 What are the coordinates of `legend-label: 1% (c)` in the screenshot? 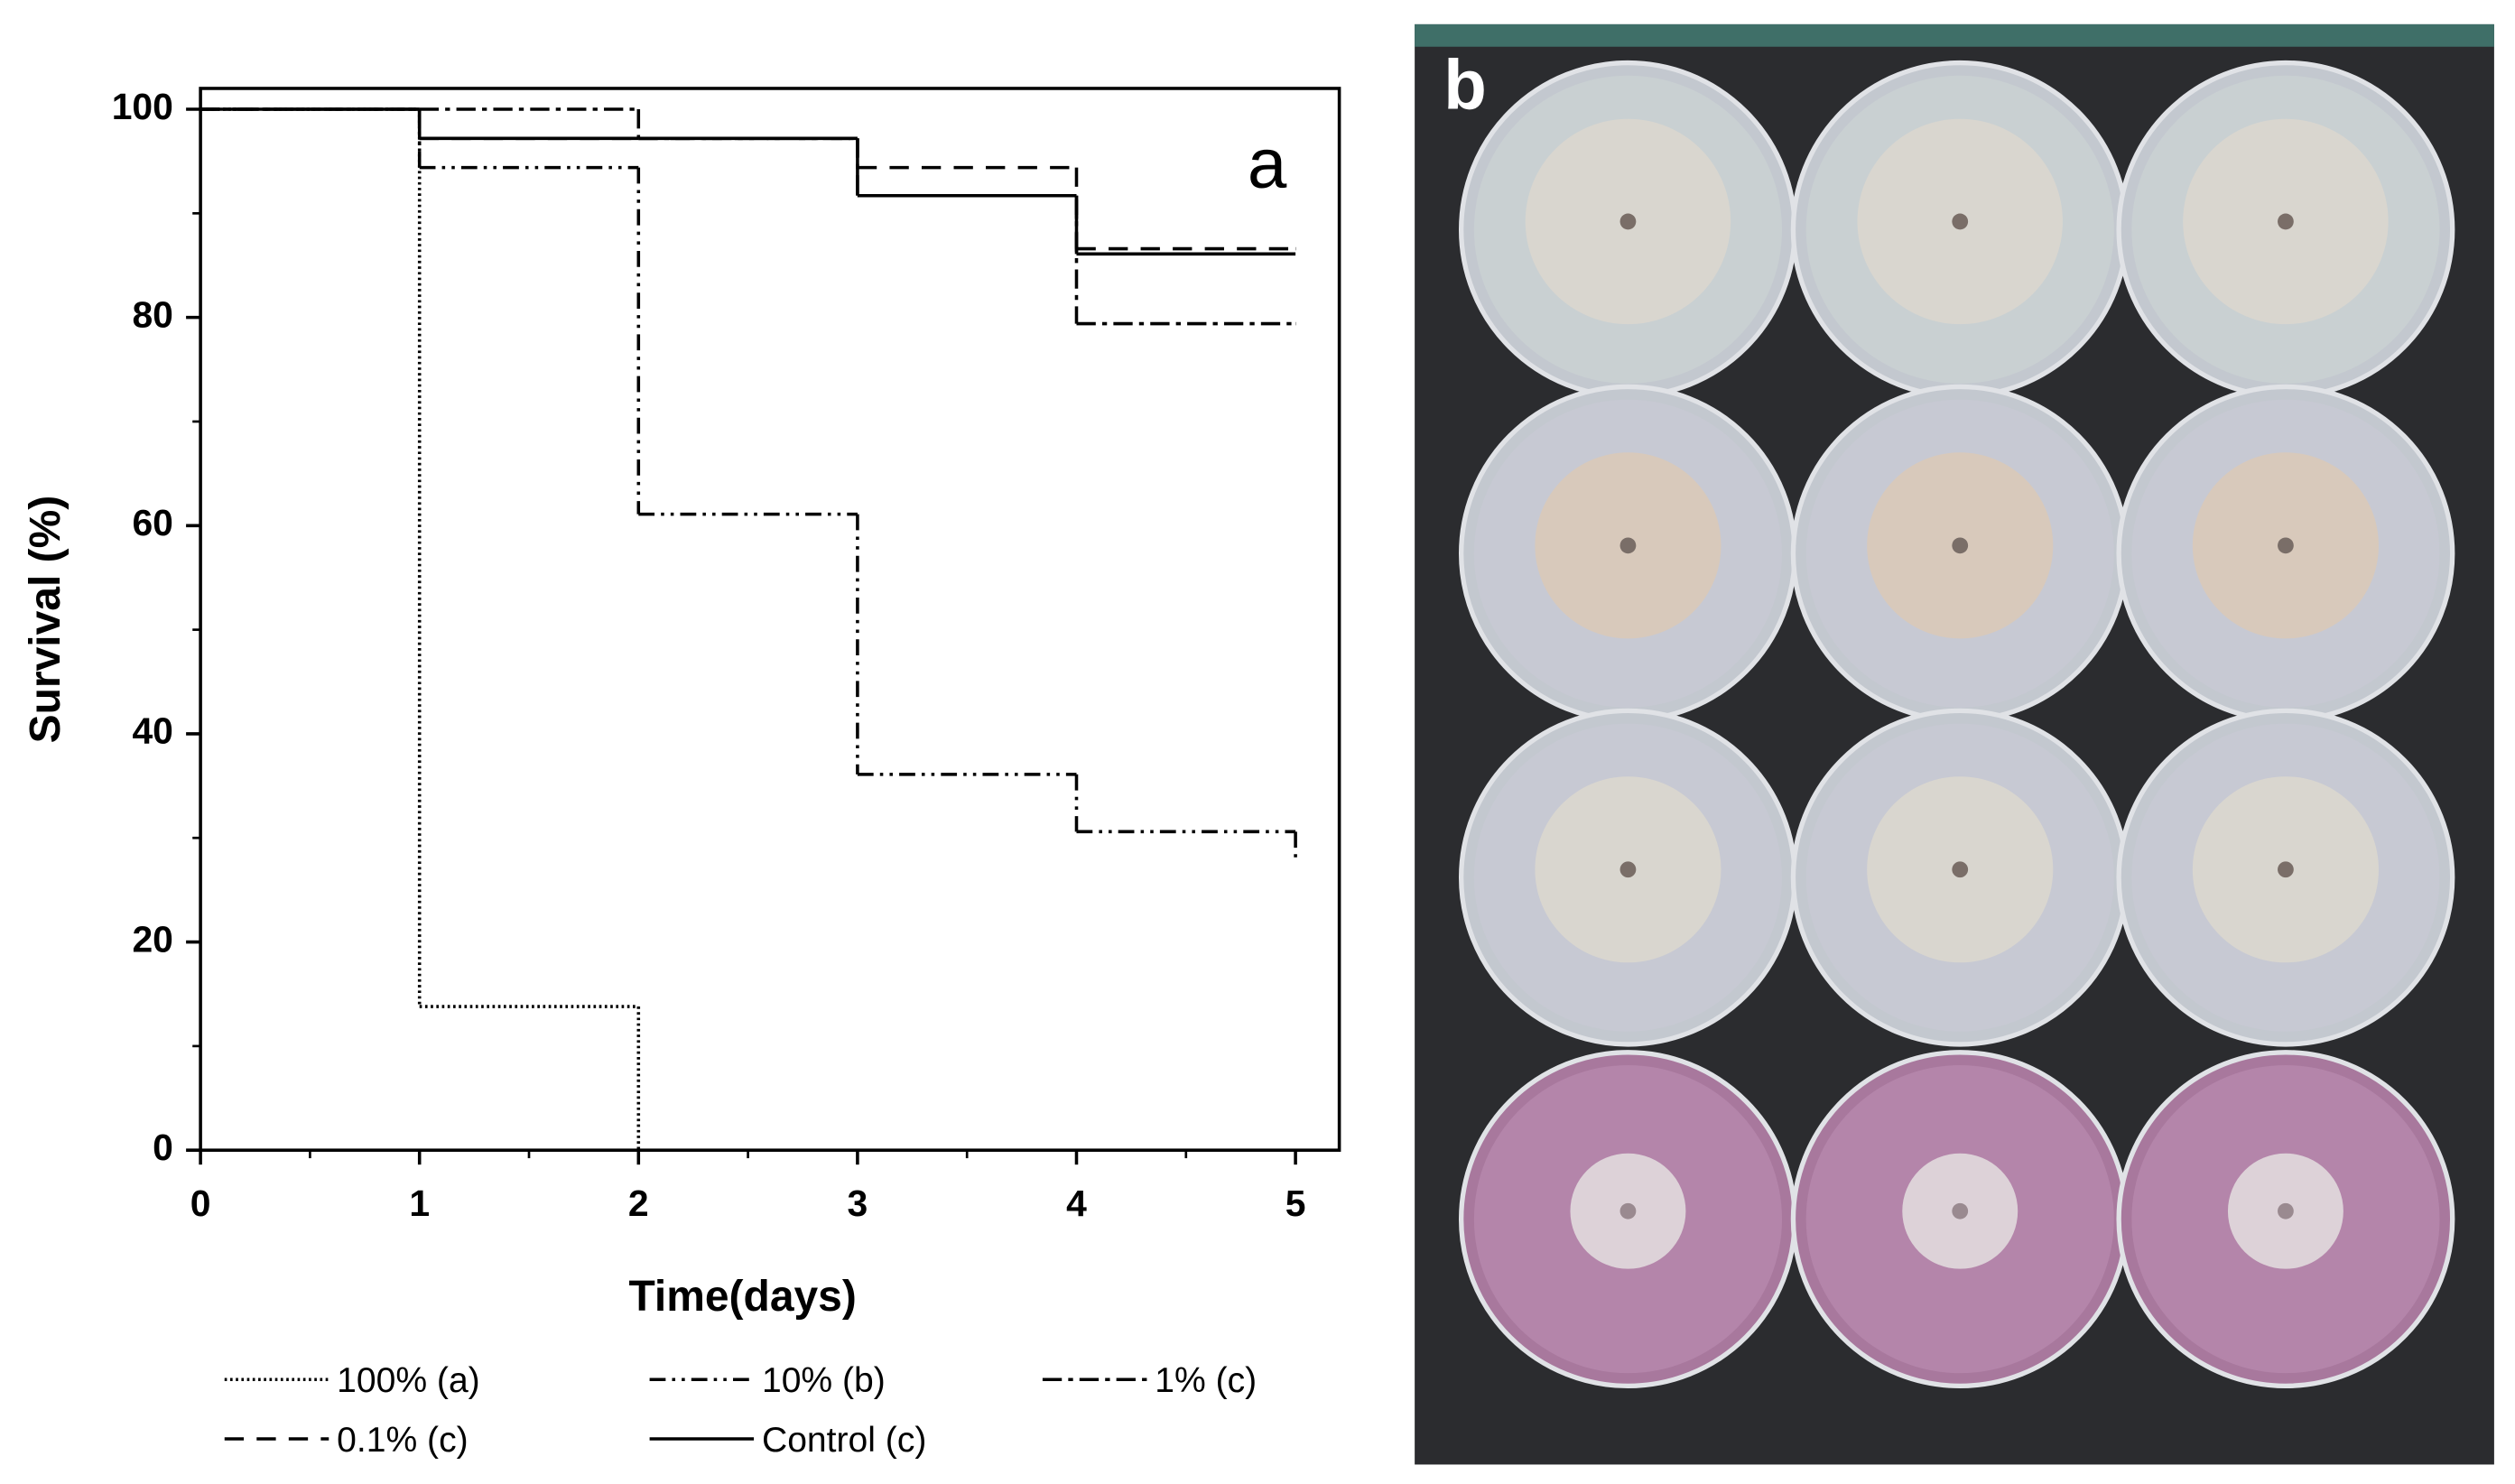 It's located at (1206, 1380).